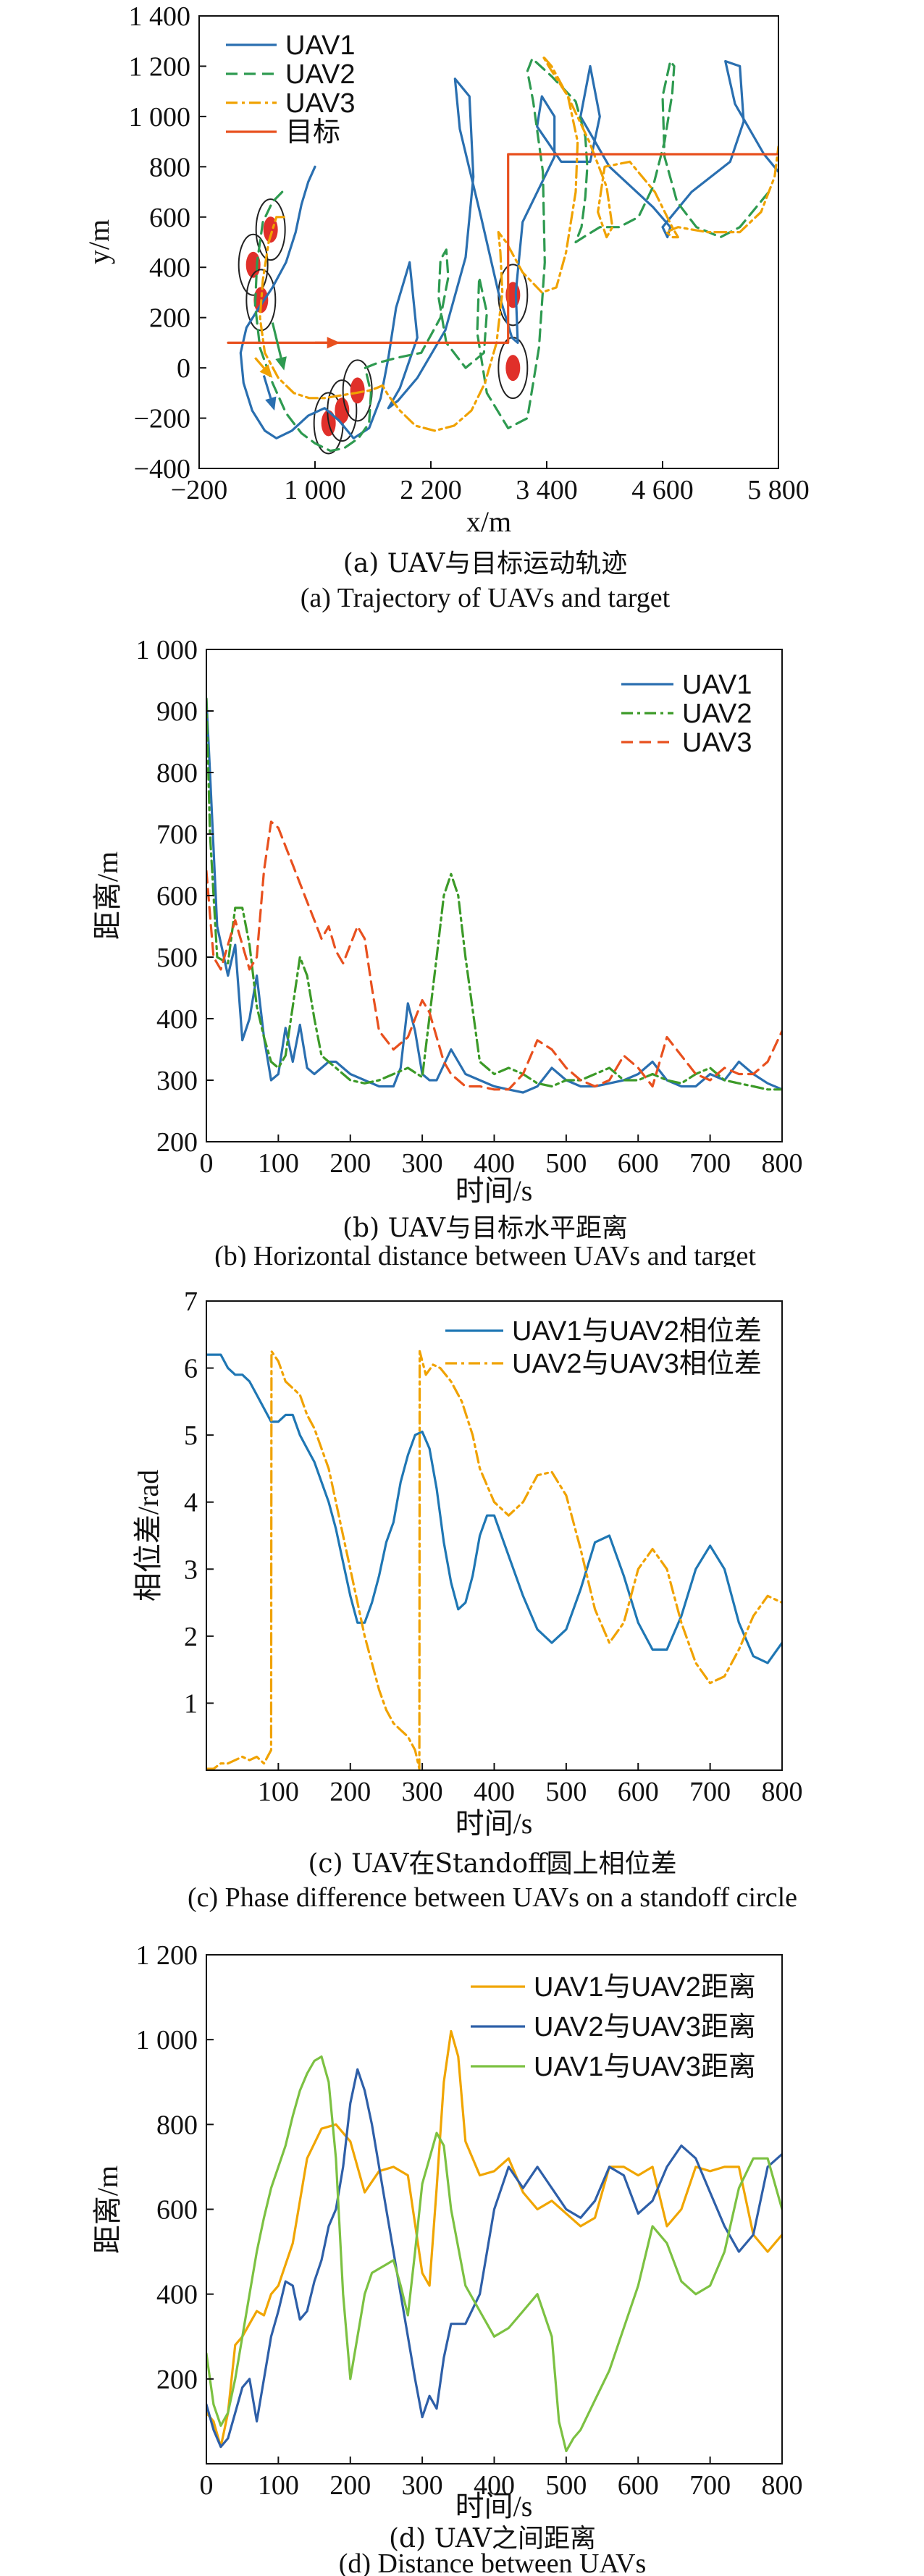 The height and width of the screenshot is (2576, 924). I want to click on x-tick-label: 1 000, so click(315, 490).